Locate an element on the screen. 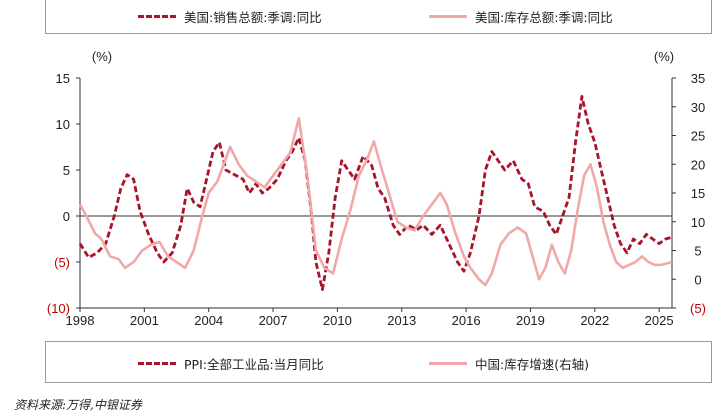 The width and height of the screenshot is (727, 416). right-tick-label: 25 is located at coordinates (698, 136).